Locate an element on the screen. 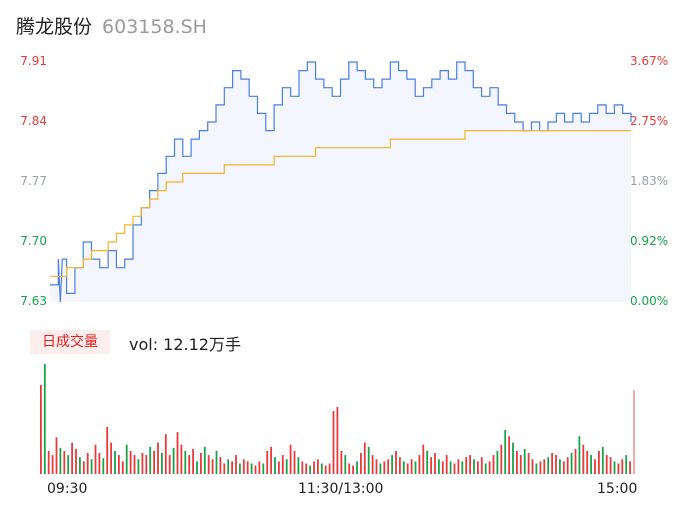 Image resolution: width=686 pixels, height=524 pixels. y-right-tick-1: 2.75% is located at coordinates (649, 121).